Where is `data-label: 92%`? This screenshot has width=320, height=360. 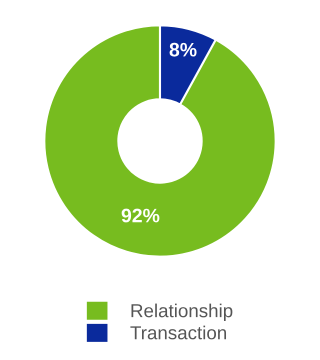 data-label: 92% is located at coordinates (141, 215).